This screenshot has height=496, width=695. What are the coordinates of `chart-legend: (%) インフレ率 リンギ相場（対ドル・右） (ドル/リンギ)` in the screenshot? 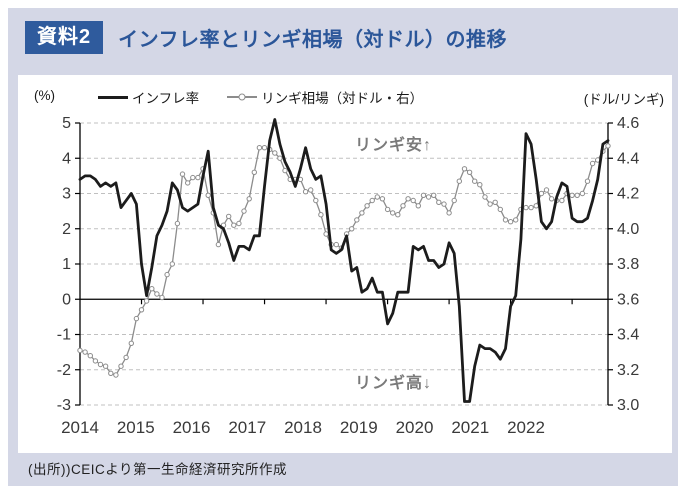 It's located at (345, 97).